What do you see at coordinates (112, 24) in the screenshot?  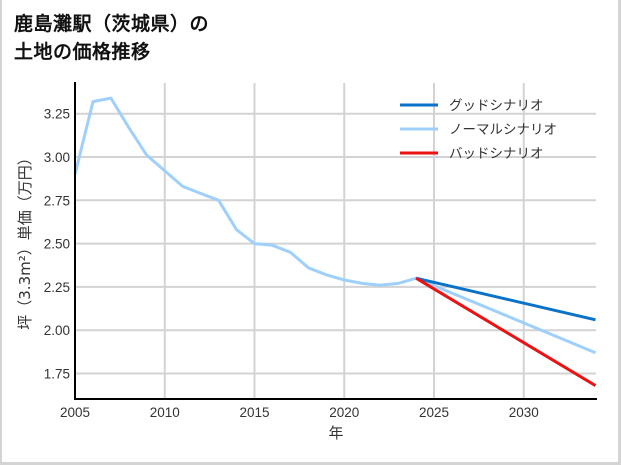 I see `chart-title-line1: 鹿島灘駅（茨城県）の` at bounding box center [112, 24].